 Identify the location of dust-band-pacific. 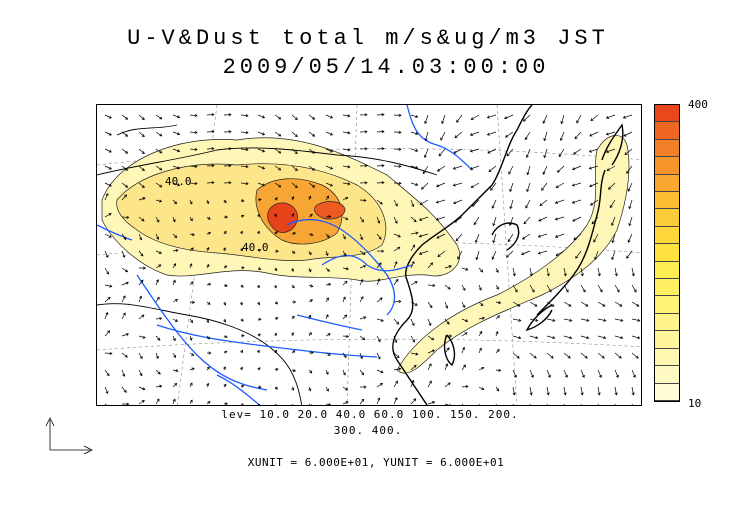
(513, 254).